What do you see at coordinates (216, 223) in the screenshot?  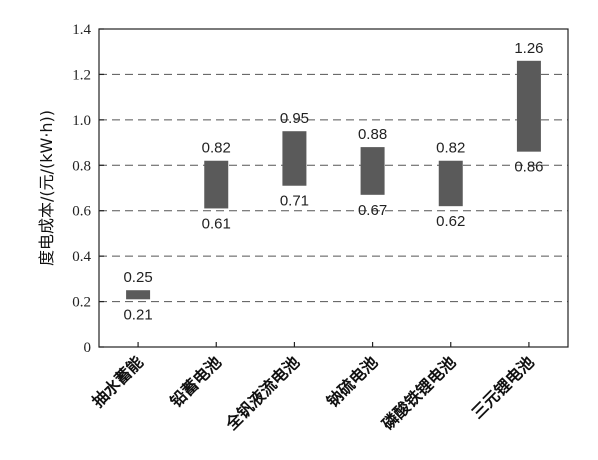 I see `data-label-low: 0.61` at bounding box center [216, 223].